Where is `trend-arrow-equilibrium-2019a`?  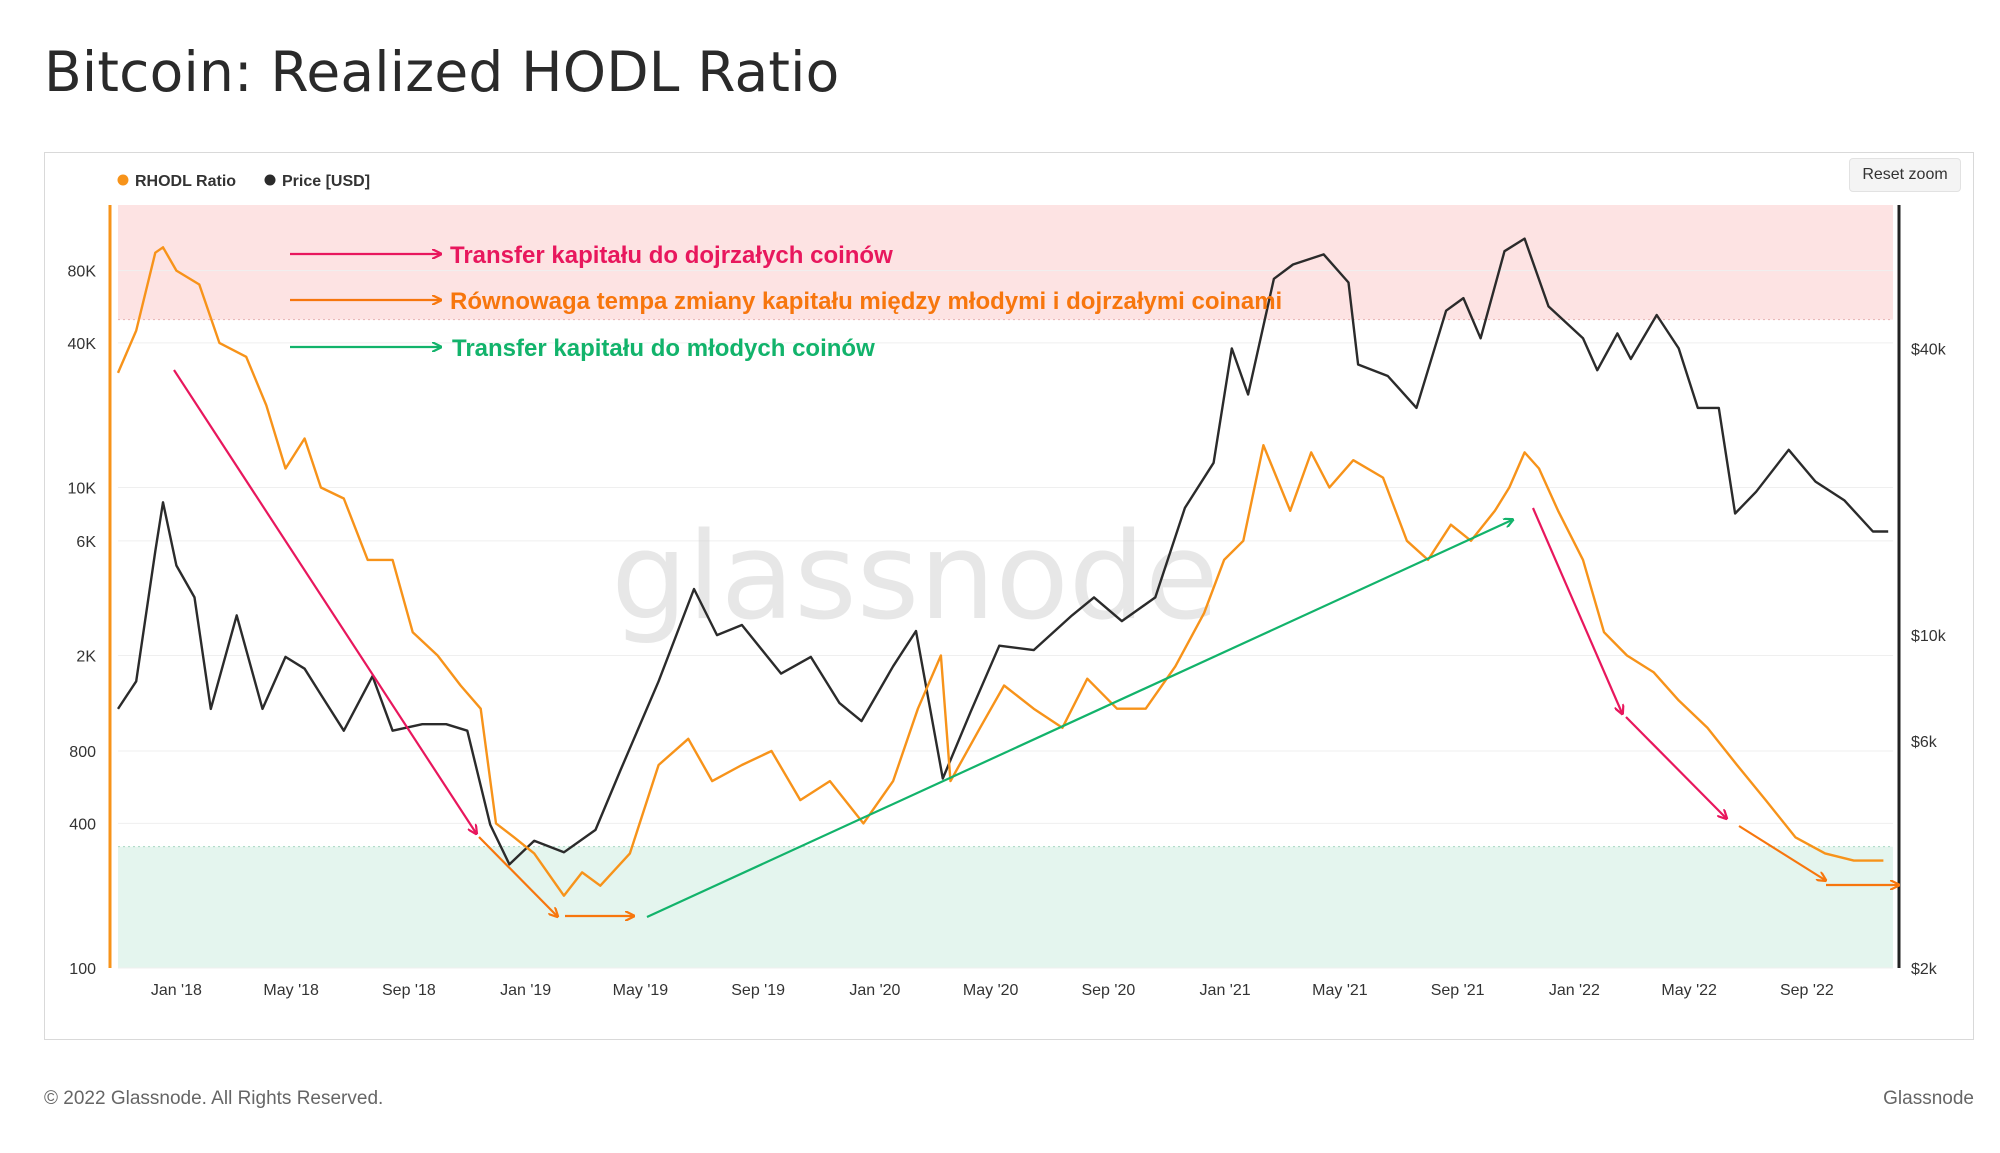
trend-arrow-equilibrium-2019a is located at coordinates (517, 876).